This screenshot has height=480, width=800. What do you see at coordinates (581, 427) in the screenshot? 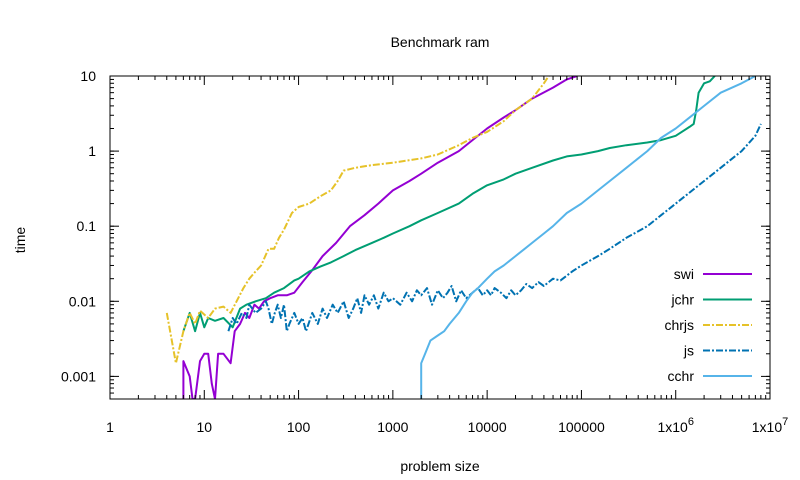
I see `x-tick-label: 100000` at bounding box center [581, 427].